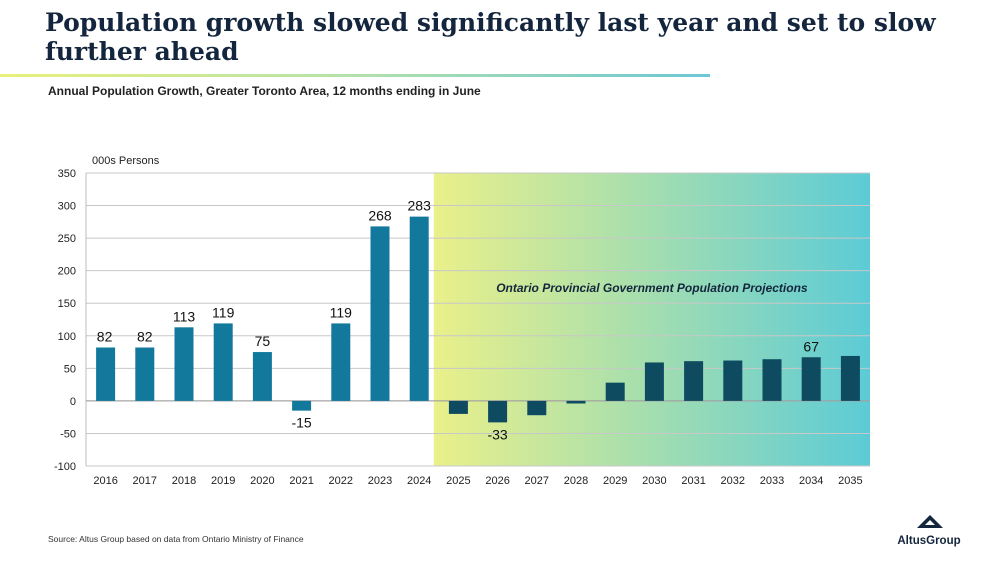 Image resolution: width=1000 pixels, height=563 pixels. What do you see at coordinates (301, 481) in the screenshot?
I see `x-tick-label: 2021` at bounding box center [301, 481].